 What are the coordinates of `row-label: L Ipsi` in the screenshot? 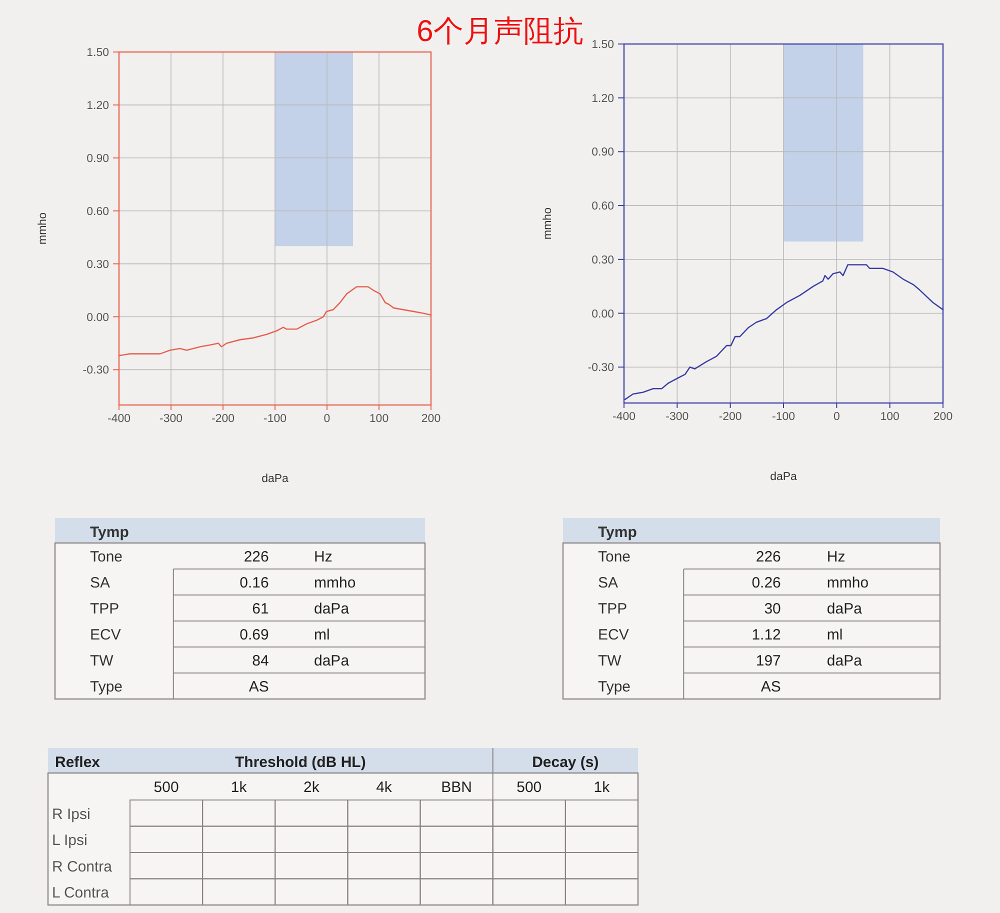 It's located at (70, 841).